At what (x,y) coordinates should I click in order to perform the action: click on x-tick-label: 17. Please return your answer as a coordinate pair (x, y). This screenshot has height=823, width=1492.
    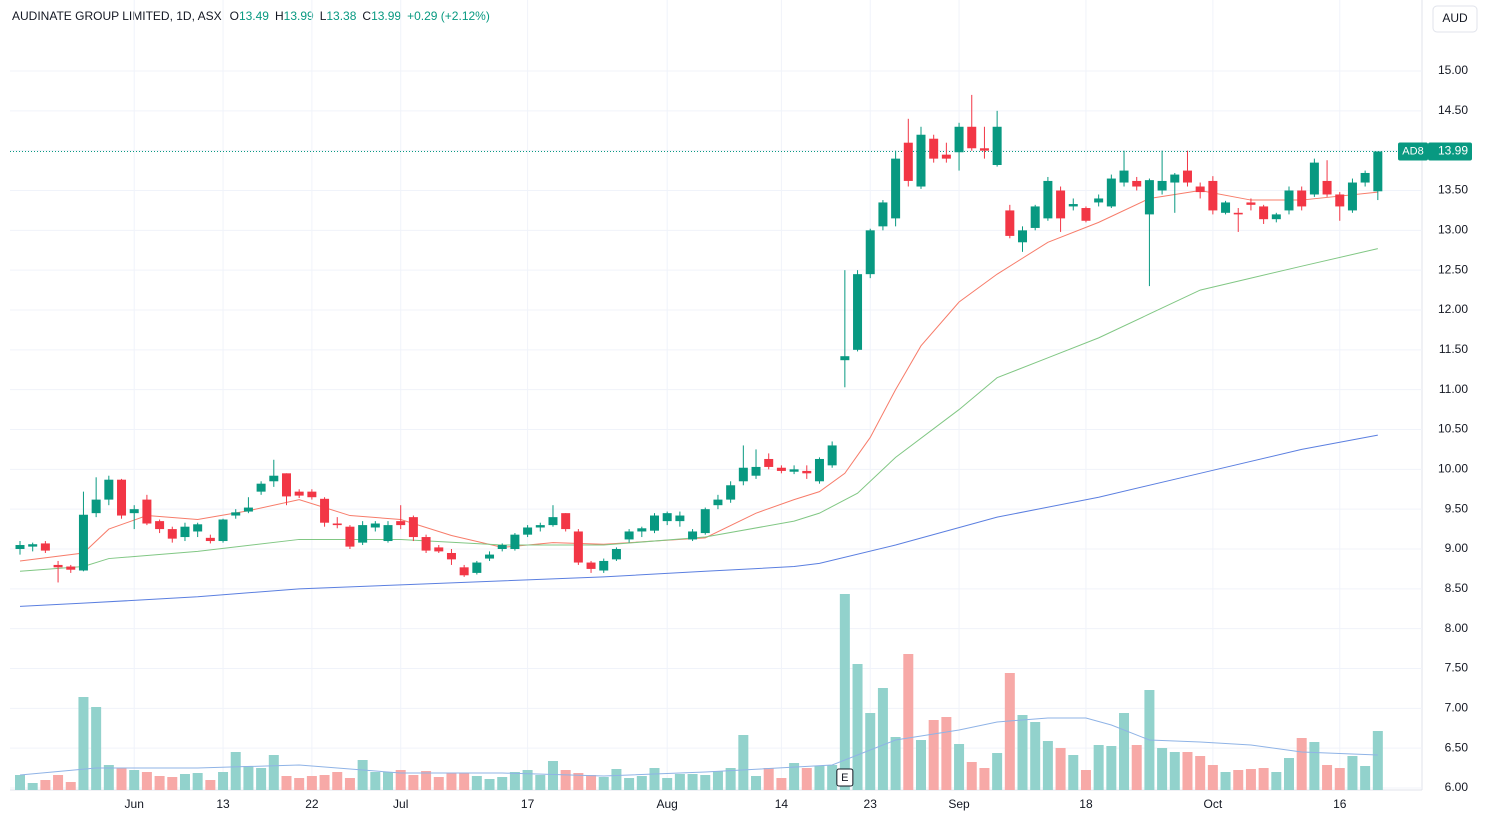
    Looking at the image, I should click on (528, 804).